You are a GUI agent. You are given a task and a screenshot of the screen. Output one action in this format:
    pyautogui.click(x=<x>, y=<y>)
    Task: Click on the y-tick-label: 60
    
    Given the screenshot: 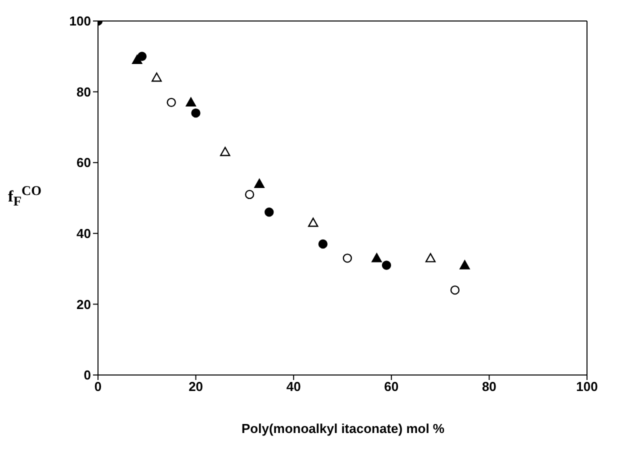 What is the action you would take?
    pyautogui.click(x=83, y=162)
    